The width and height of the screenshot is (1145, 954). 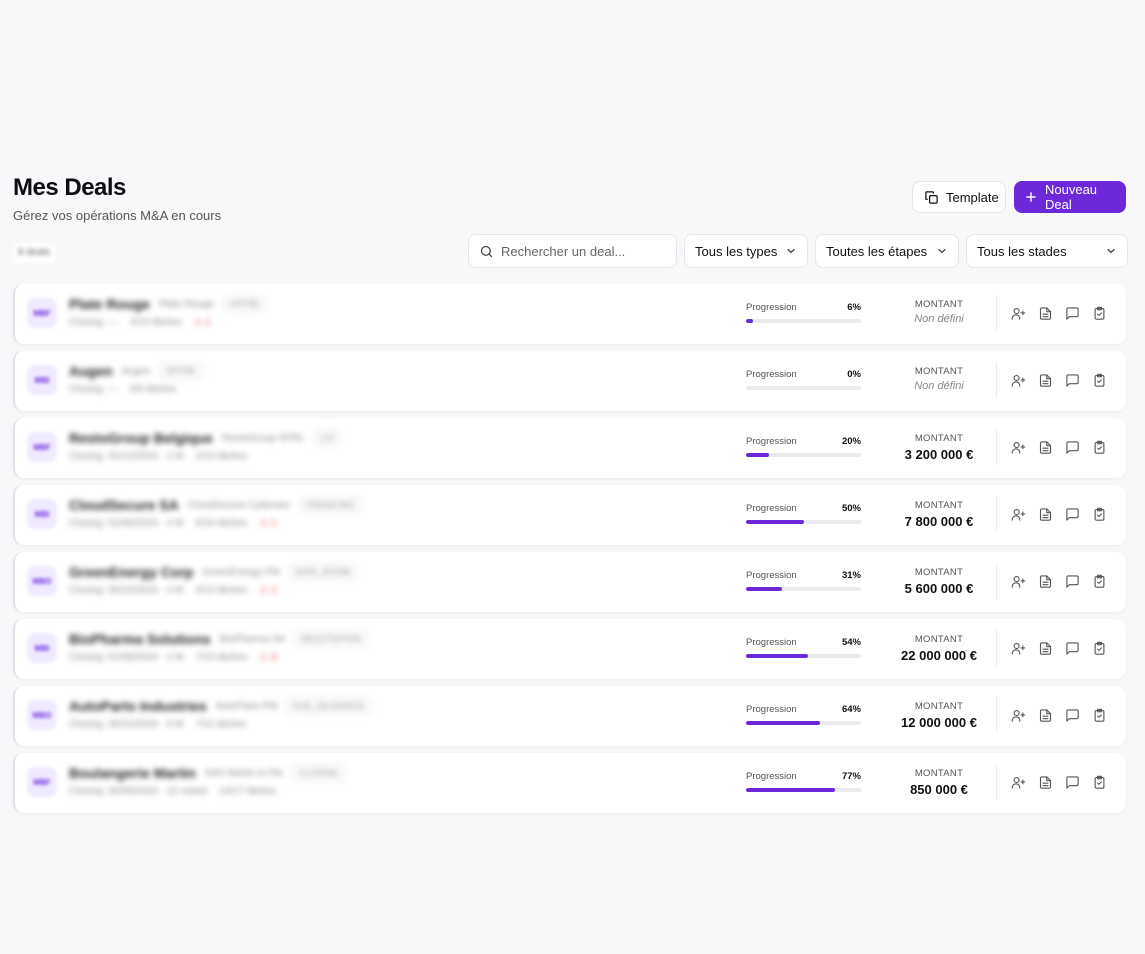 I want to click on type-filter-select: Tous les types, so click(x=746, y=251).